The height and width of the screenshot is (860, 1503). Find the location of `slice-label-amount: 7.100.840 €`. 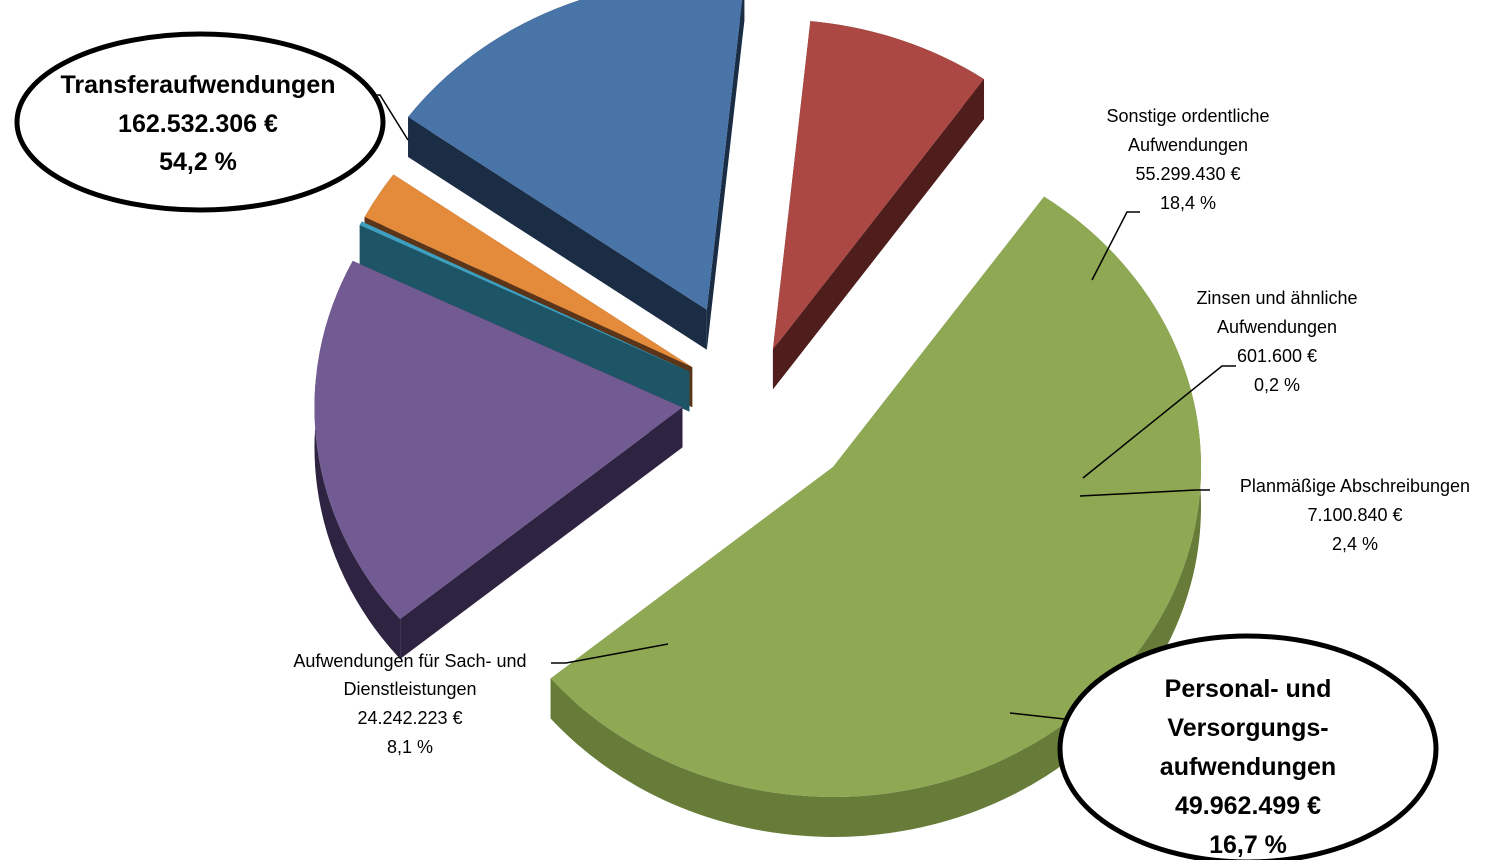

slice-label-amount: 7.100.840 € is located at coordinates (1354, 515).